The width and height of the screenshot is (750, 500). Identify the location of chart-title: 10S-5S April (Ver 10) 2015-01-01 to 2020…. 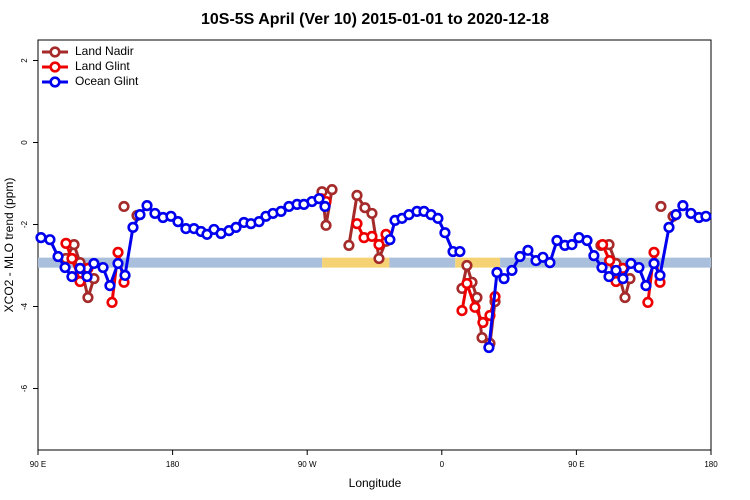
(375, 19).